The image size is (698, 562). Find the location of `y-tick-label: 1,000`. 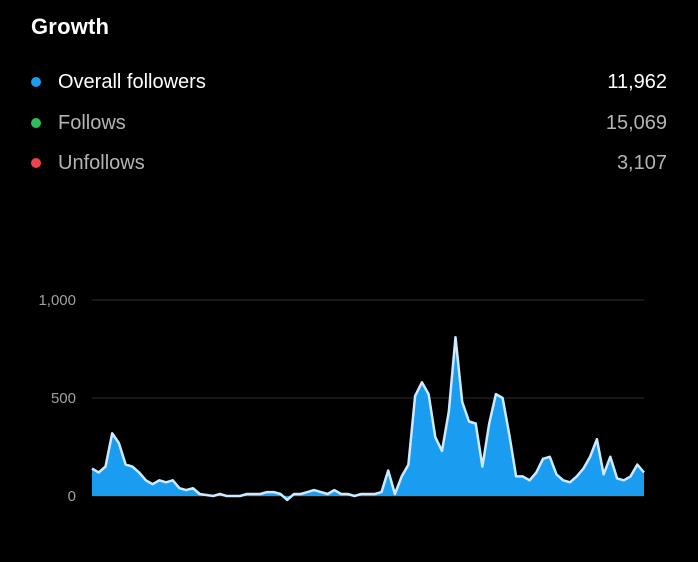

y-tick-label: 1,000 is located at coordinates (57, 300).